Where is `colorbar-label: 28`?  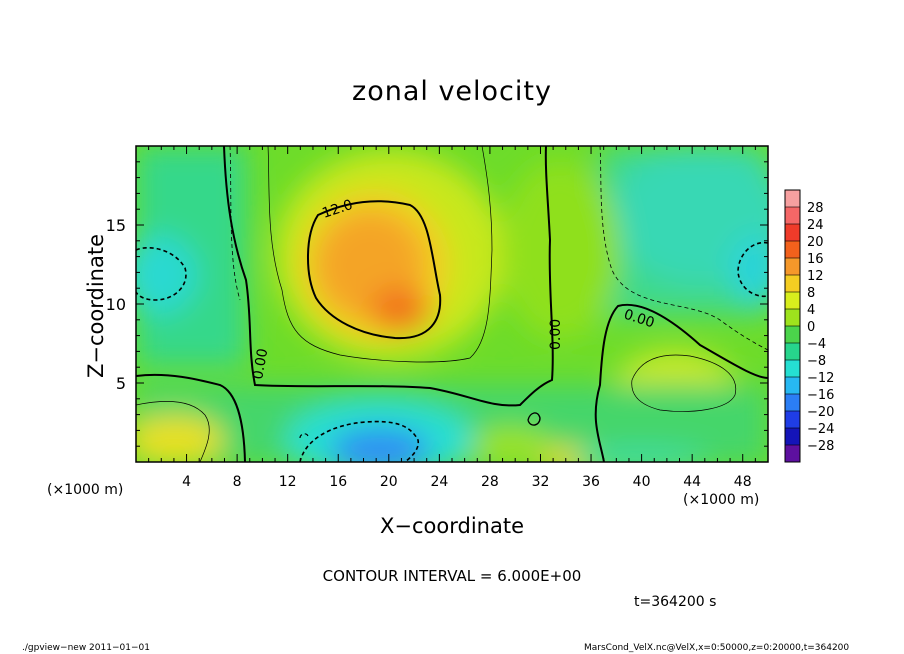
colorbar-label: 28 is located at coordinates (815, 208).